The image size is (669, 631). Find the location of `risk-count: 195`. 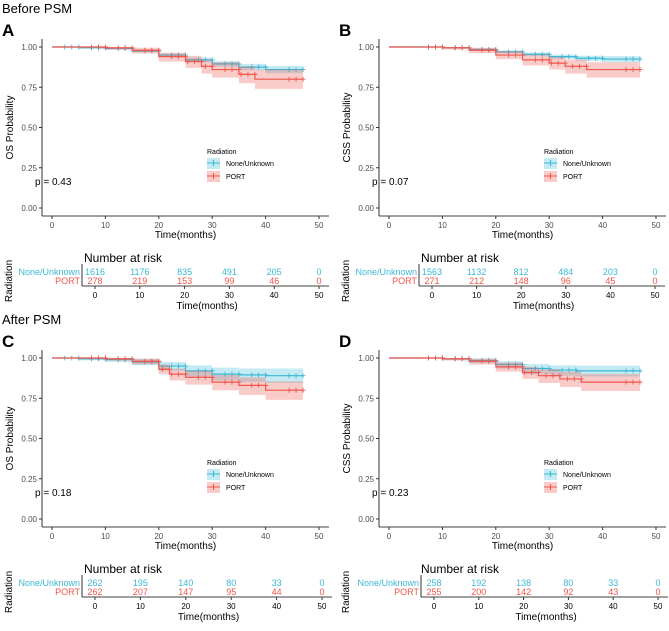

risk-count: 195 is located at coordinates (140, 583).